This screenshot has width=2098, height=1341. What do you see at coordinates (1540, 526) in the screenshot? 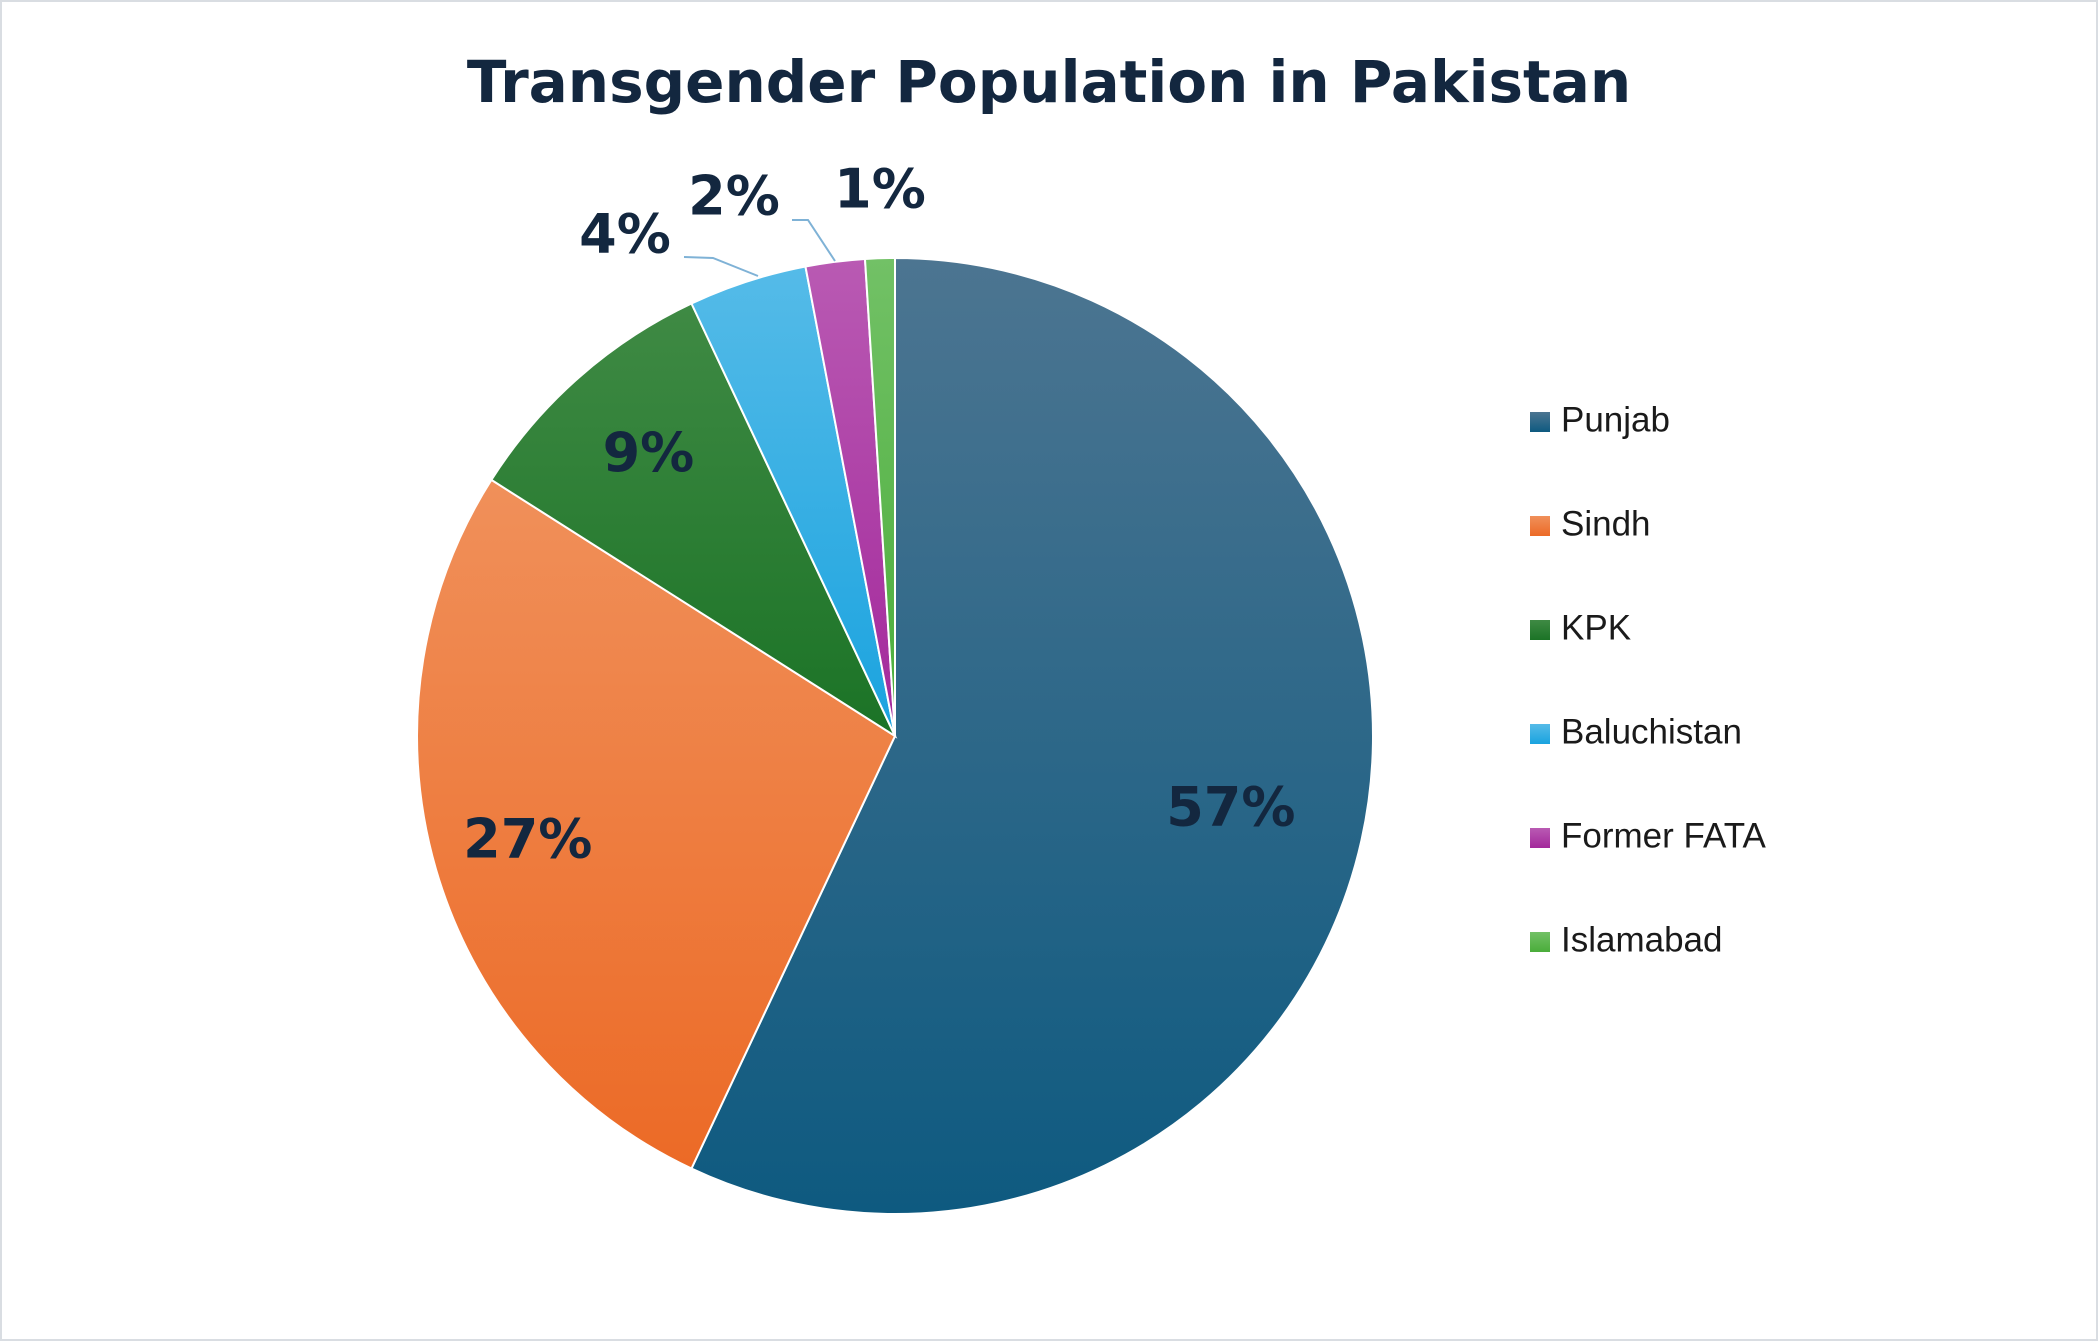
I see `legend-swatch-sindh` at bounding box center [1540, 526].